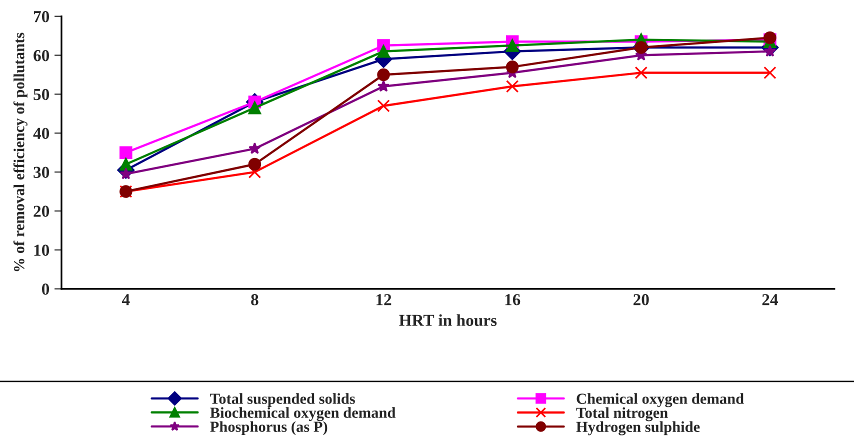 The image size is (854, 441). Describe the element at coordinates (512, 300) in the screenshot. I see `x-tick-label: 16` at that location.